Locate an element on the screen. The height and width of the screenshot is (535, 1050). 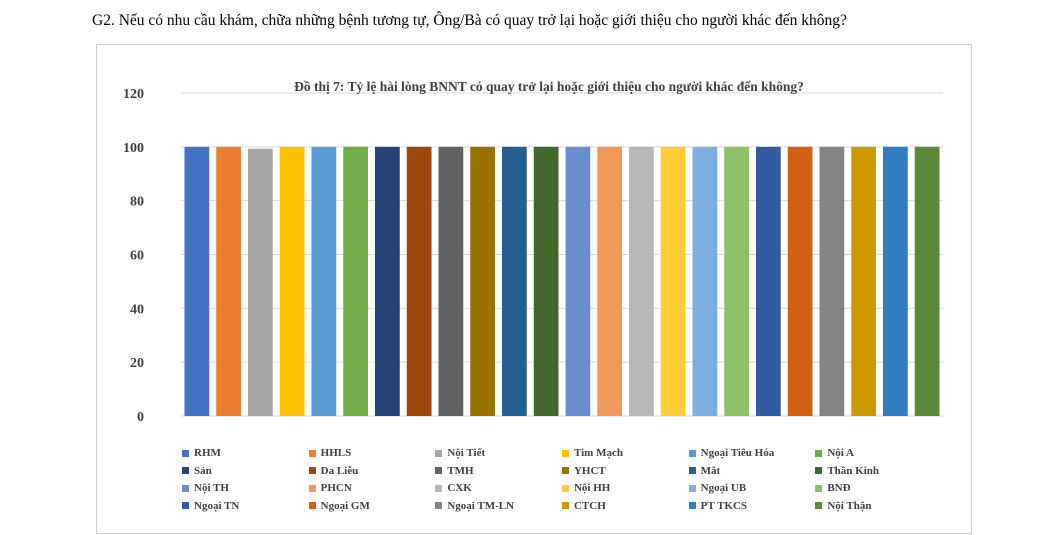
legend-item: Nội TH is located at coordinates (245, 488).